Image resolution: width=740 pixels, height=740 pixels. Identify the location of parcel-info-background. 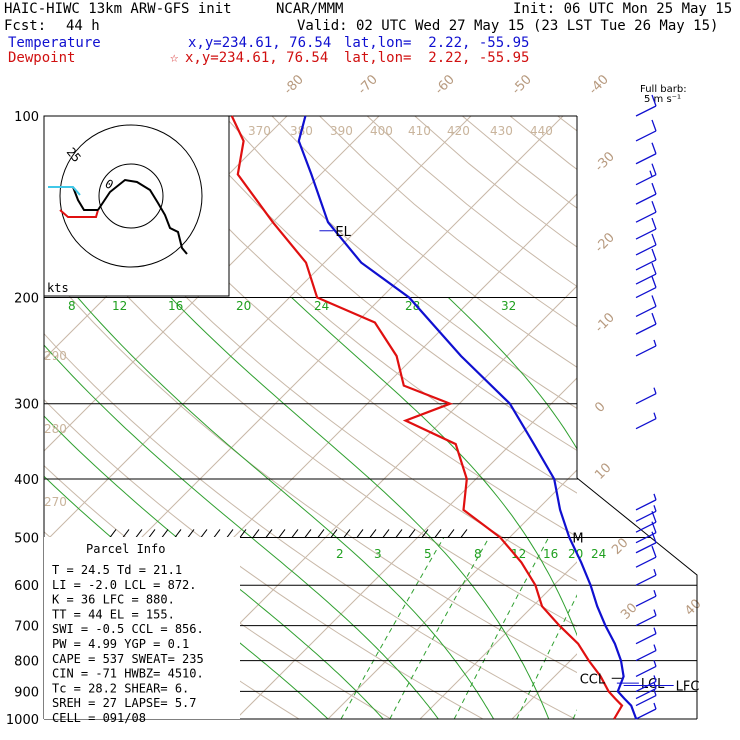
(142, 628).